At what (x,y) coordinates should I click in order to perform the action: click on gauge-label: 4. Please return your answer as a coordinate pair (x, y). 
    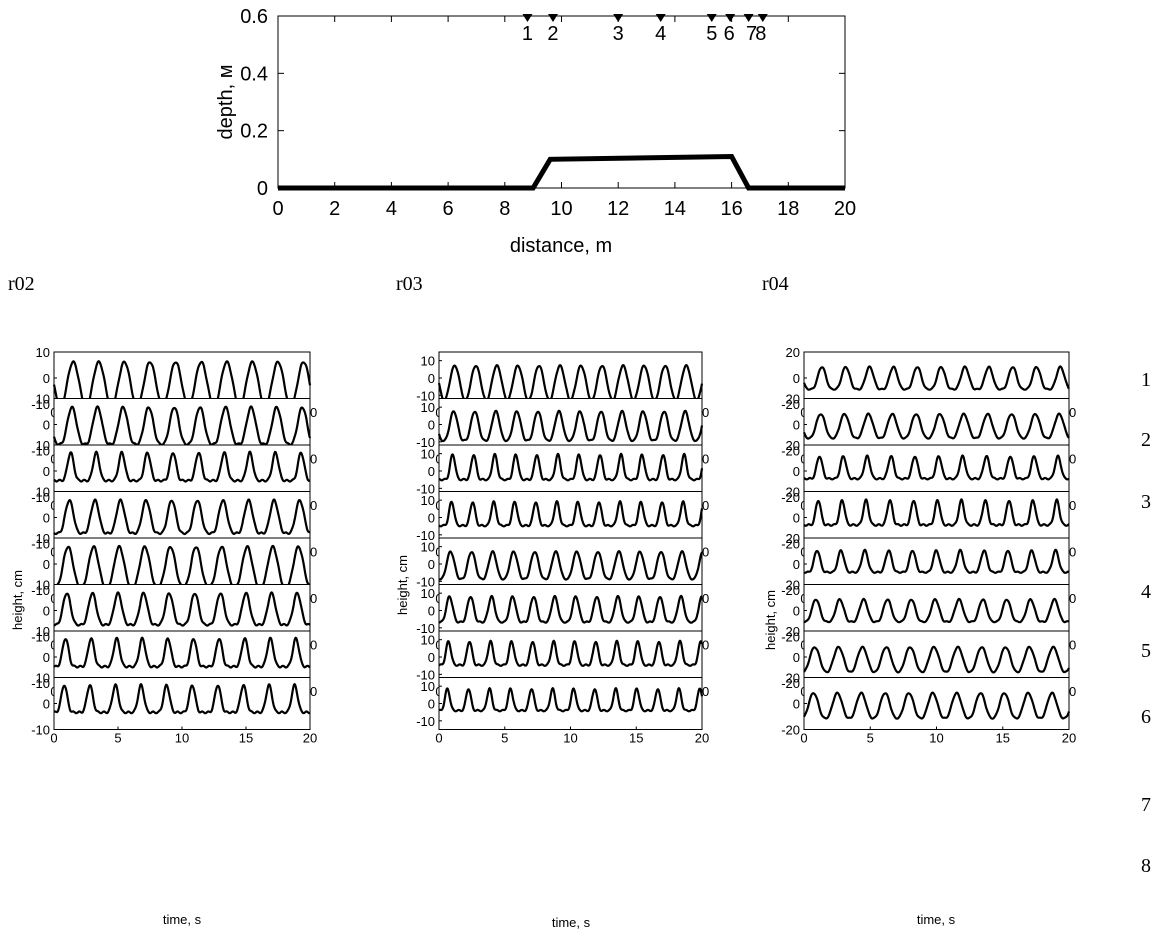
    Looking at the image, I should click on (660, 34).